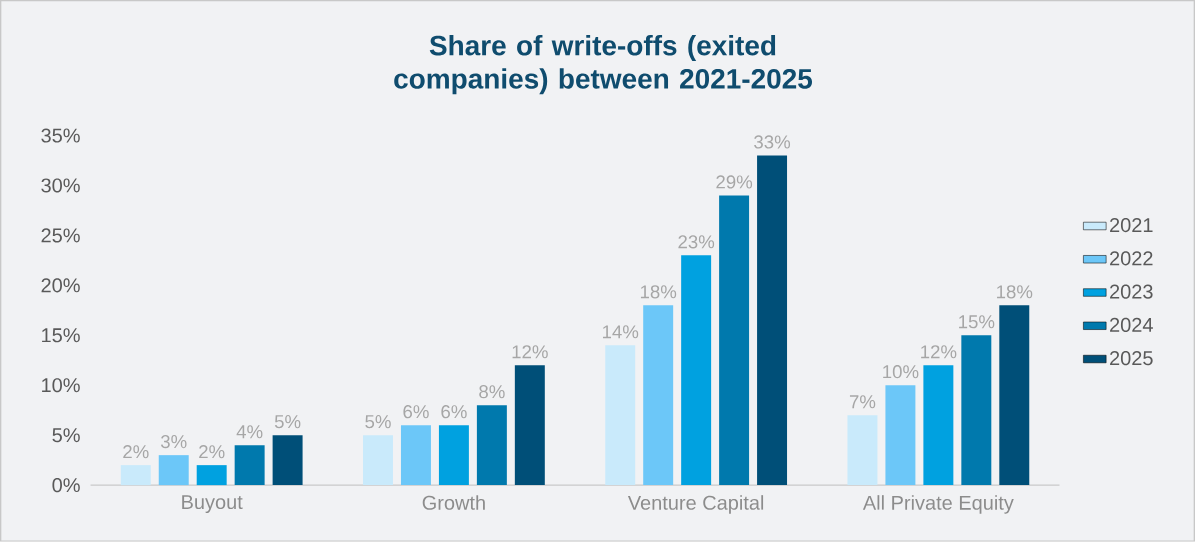 This screenshot has width=1195, height=542. What do you see at coordinates (938, 504) in the screenshot?
I see `x-tick-label: All Private Equity` at bounding box center [938, 504].